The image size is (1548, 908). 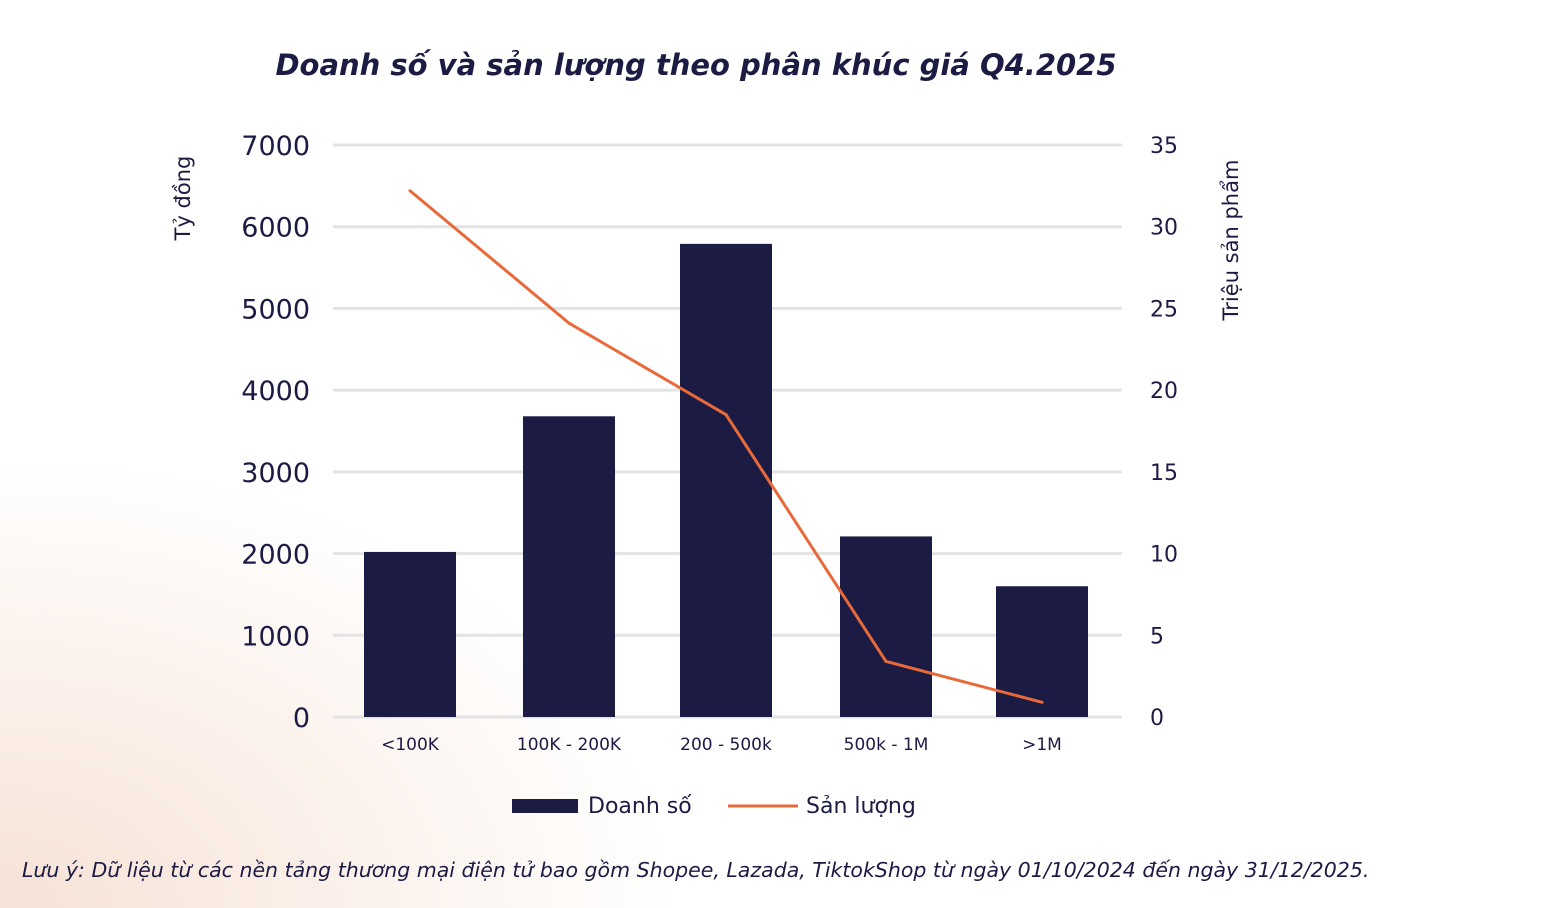 I want to click on x-tick-label: <100K, so click(x=410, y=745).